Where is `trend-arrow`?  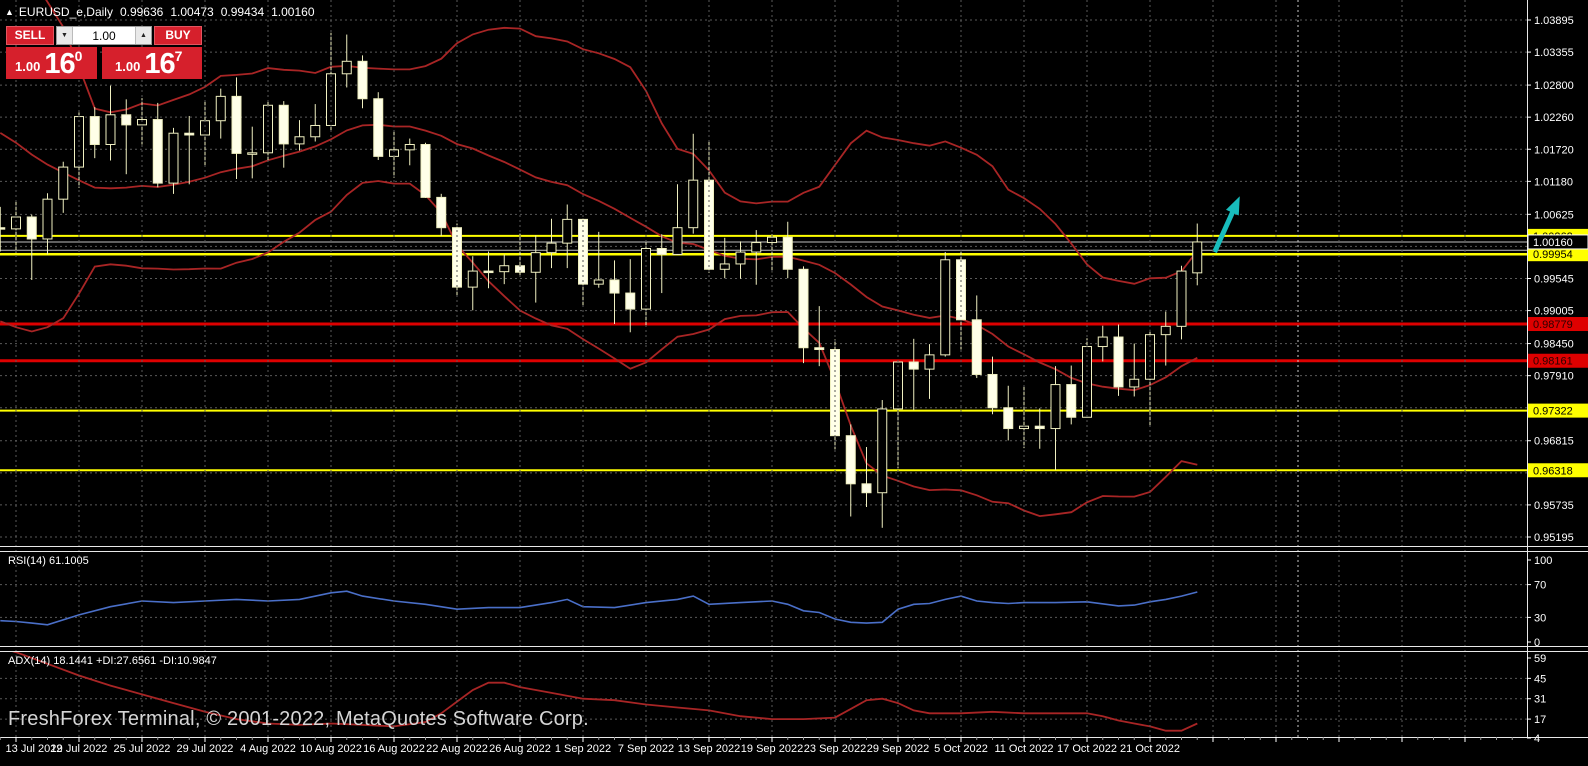
trend-arrow is located at coordinates (1225, 230).